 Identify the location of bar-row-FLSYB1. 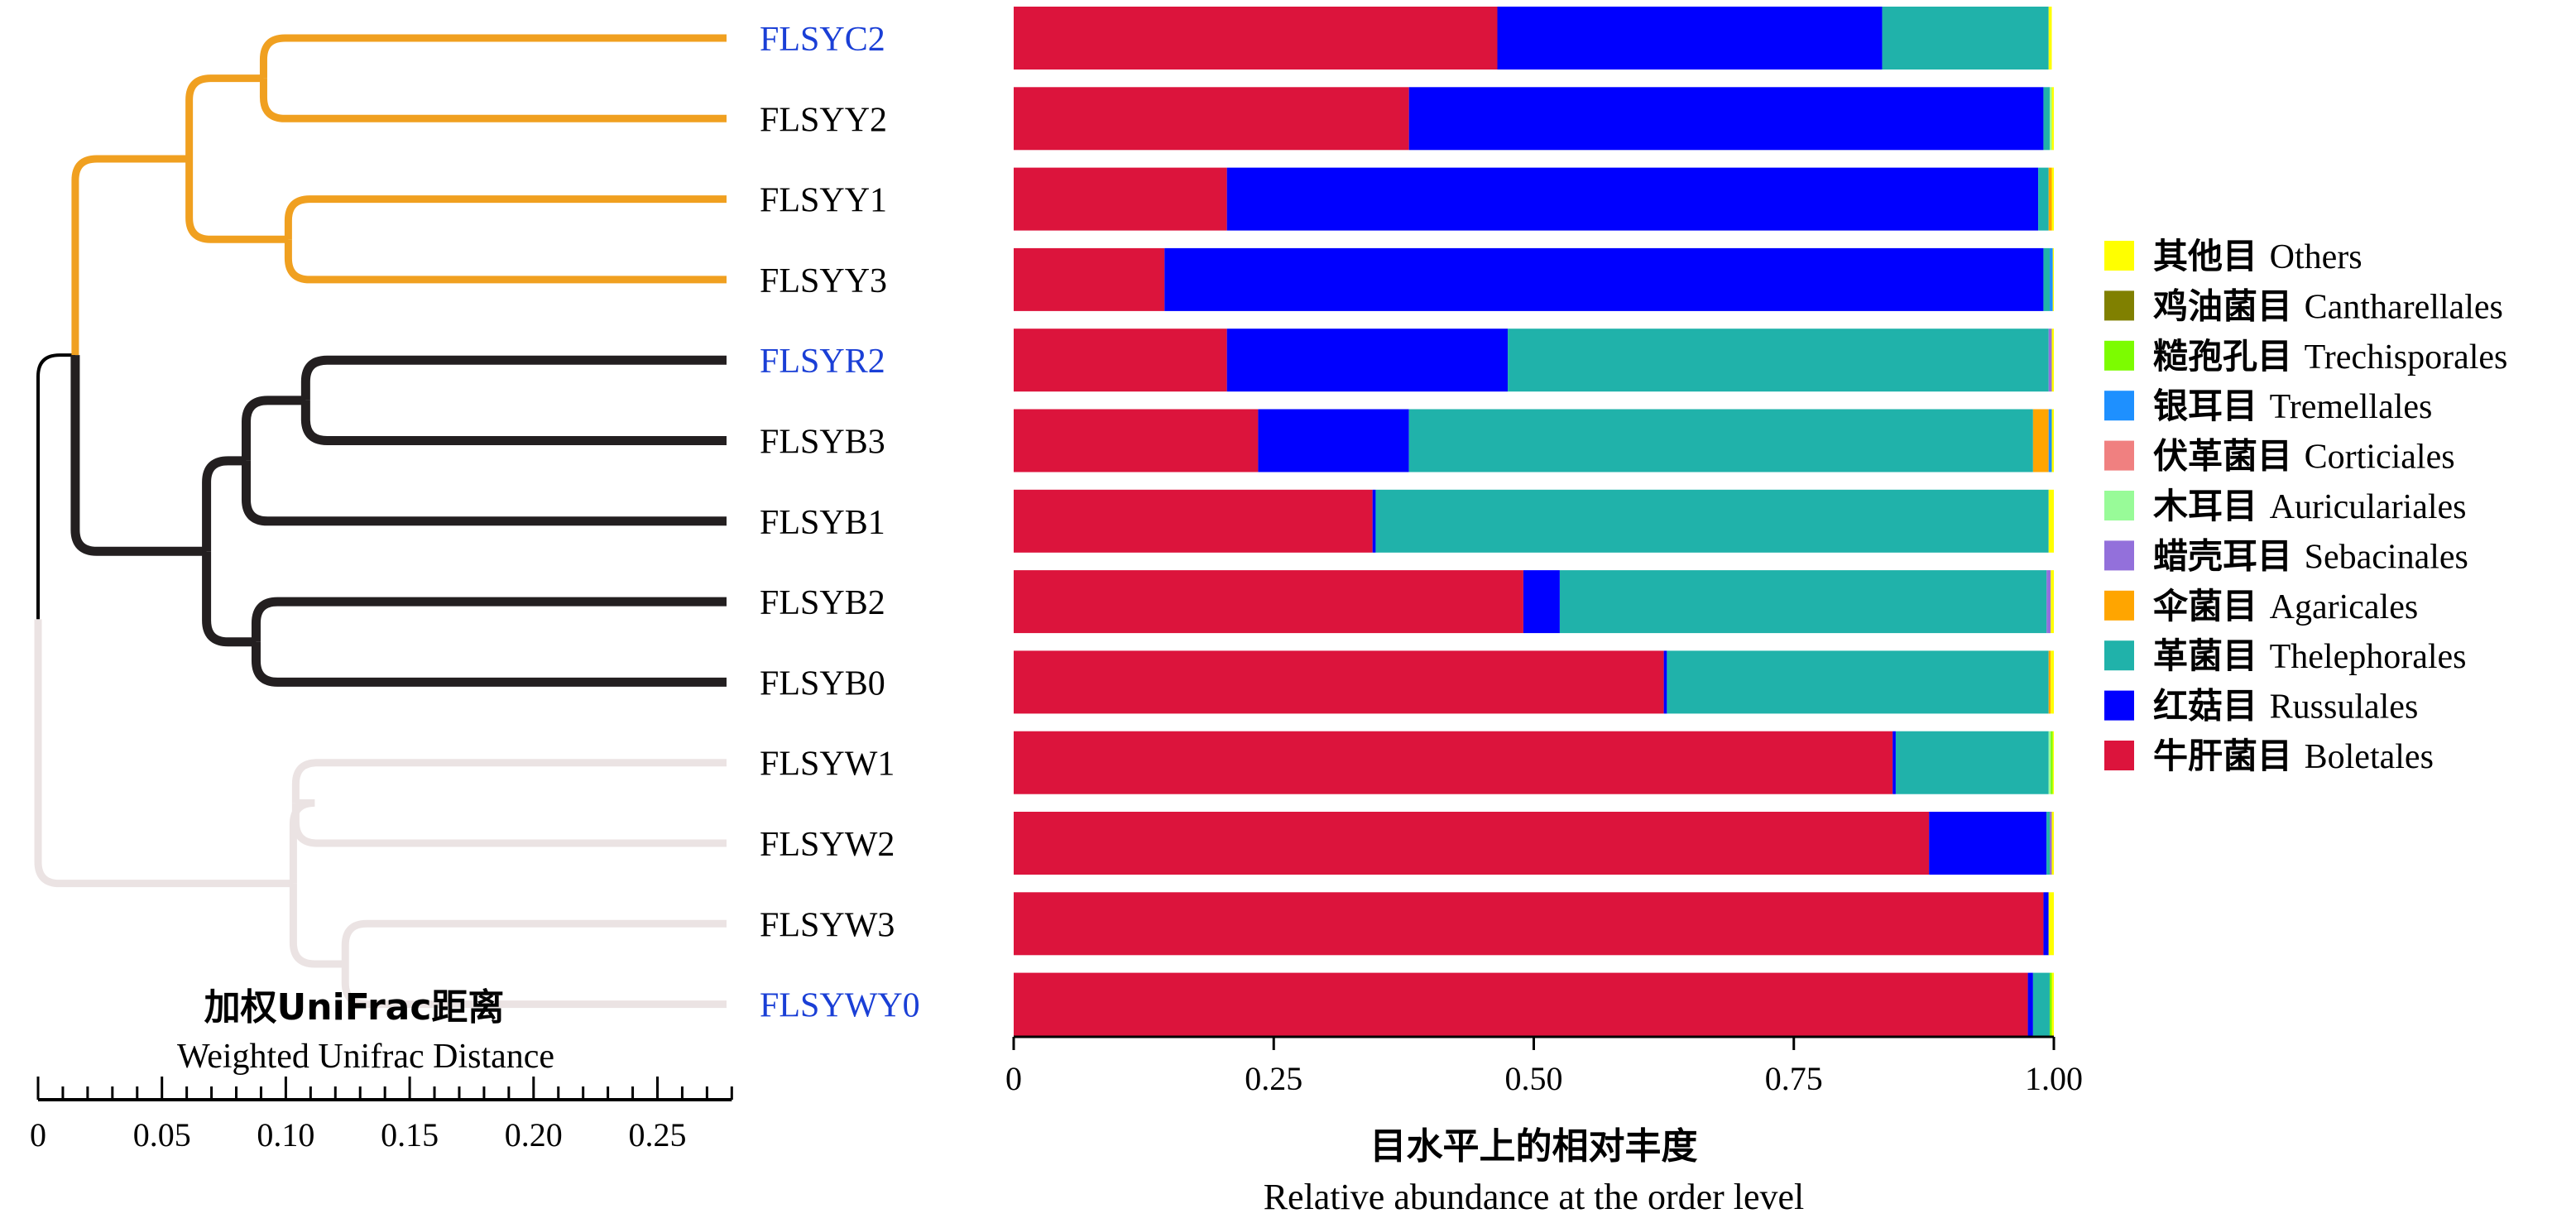
(1534, 521).